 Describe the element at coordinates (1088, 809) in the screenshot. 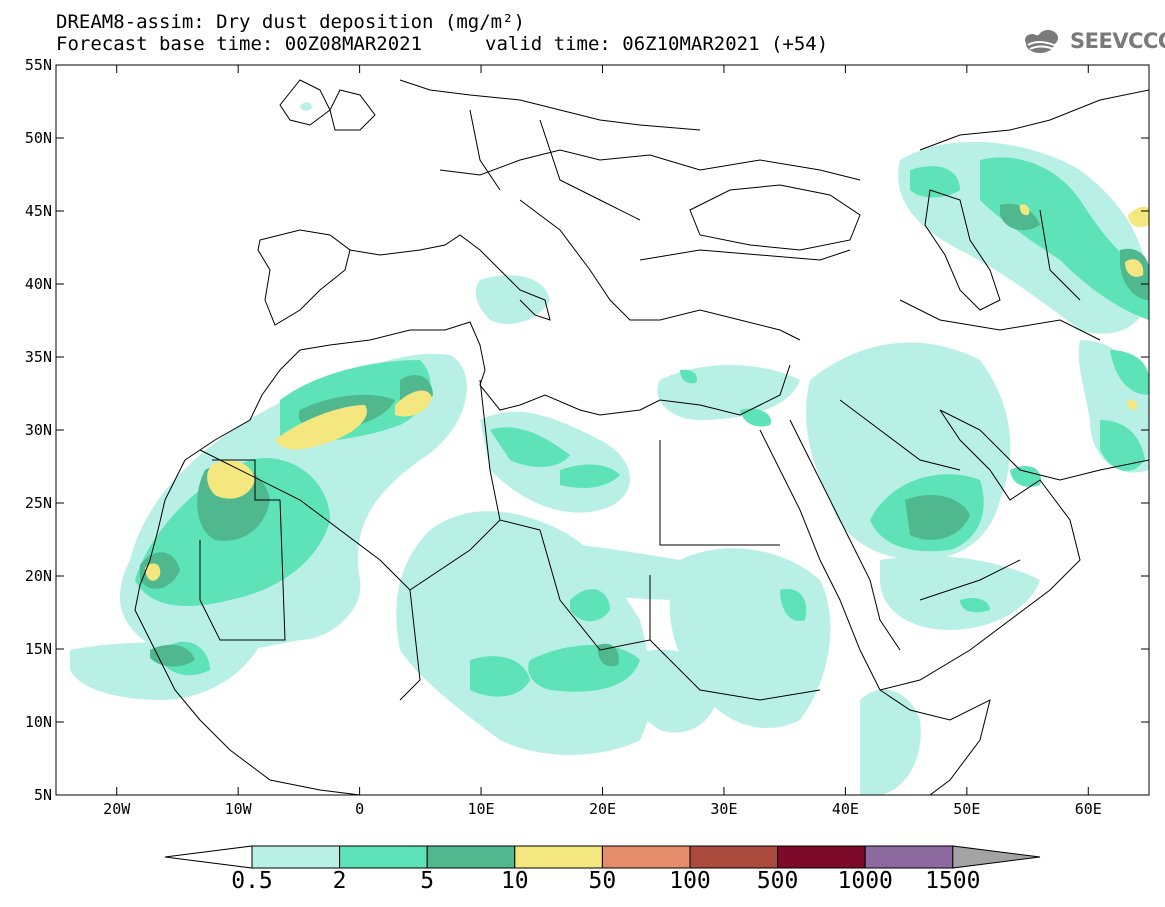

I see `lon-label: 60E` at that location.